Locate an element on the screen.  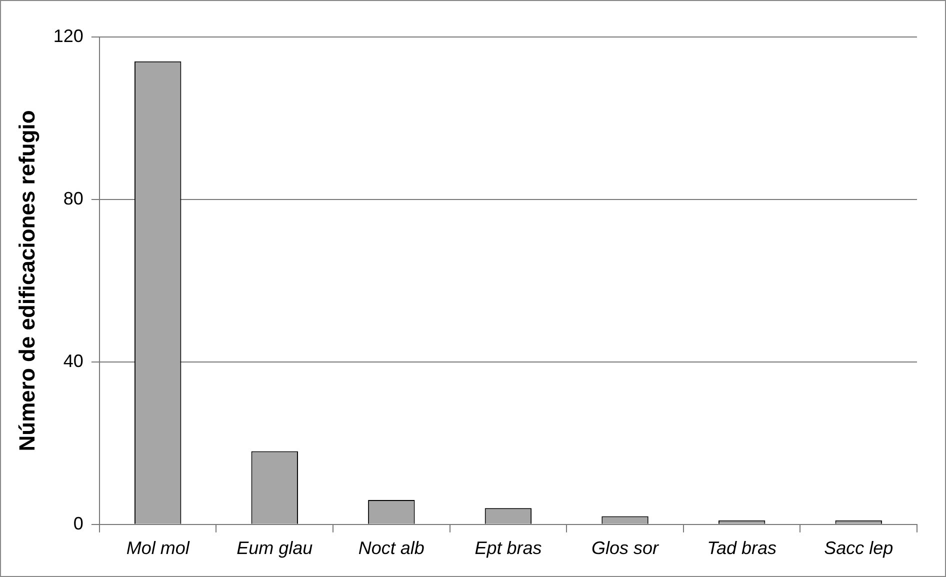
x-tick-label: Noct alb is located at coordinates (391, 548).